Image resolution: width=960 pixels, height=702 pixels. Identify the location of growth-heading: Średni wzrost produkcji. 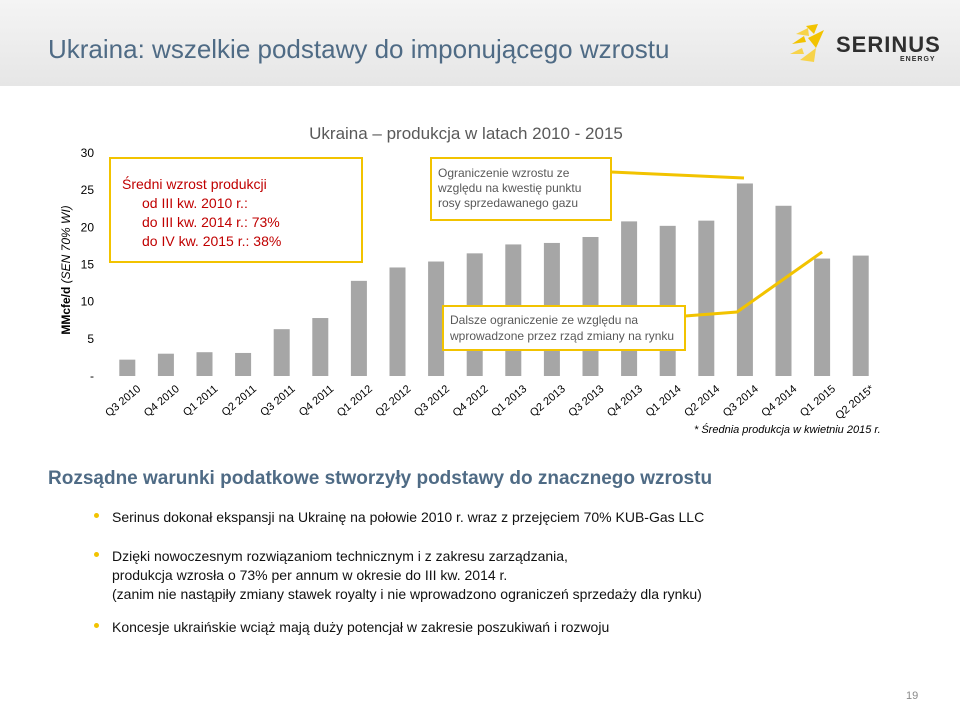
(194, 183).